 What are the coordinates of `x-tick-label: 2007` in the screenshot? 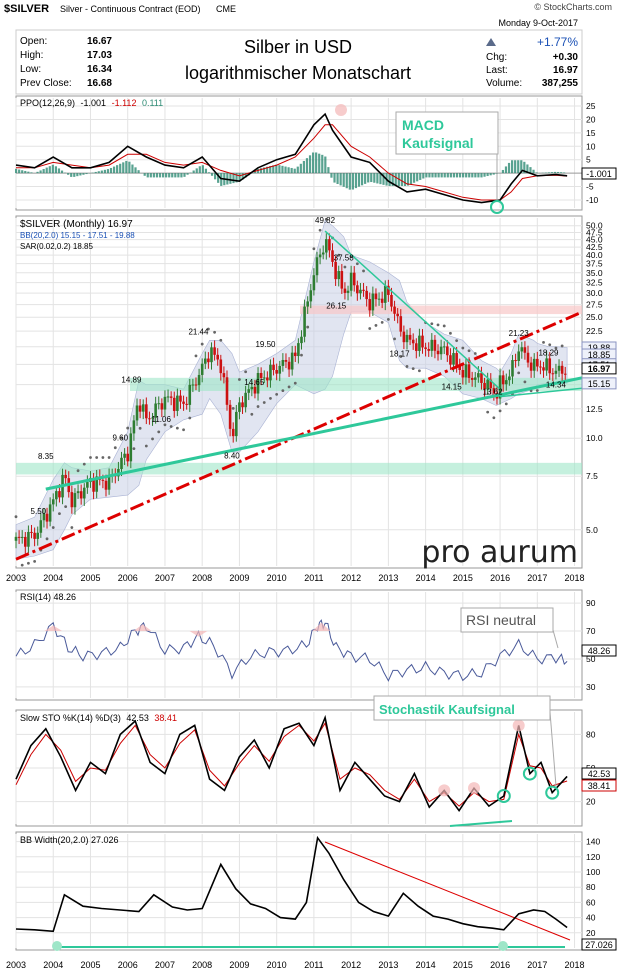 It's located at (165, 965).